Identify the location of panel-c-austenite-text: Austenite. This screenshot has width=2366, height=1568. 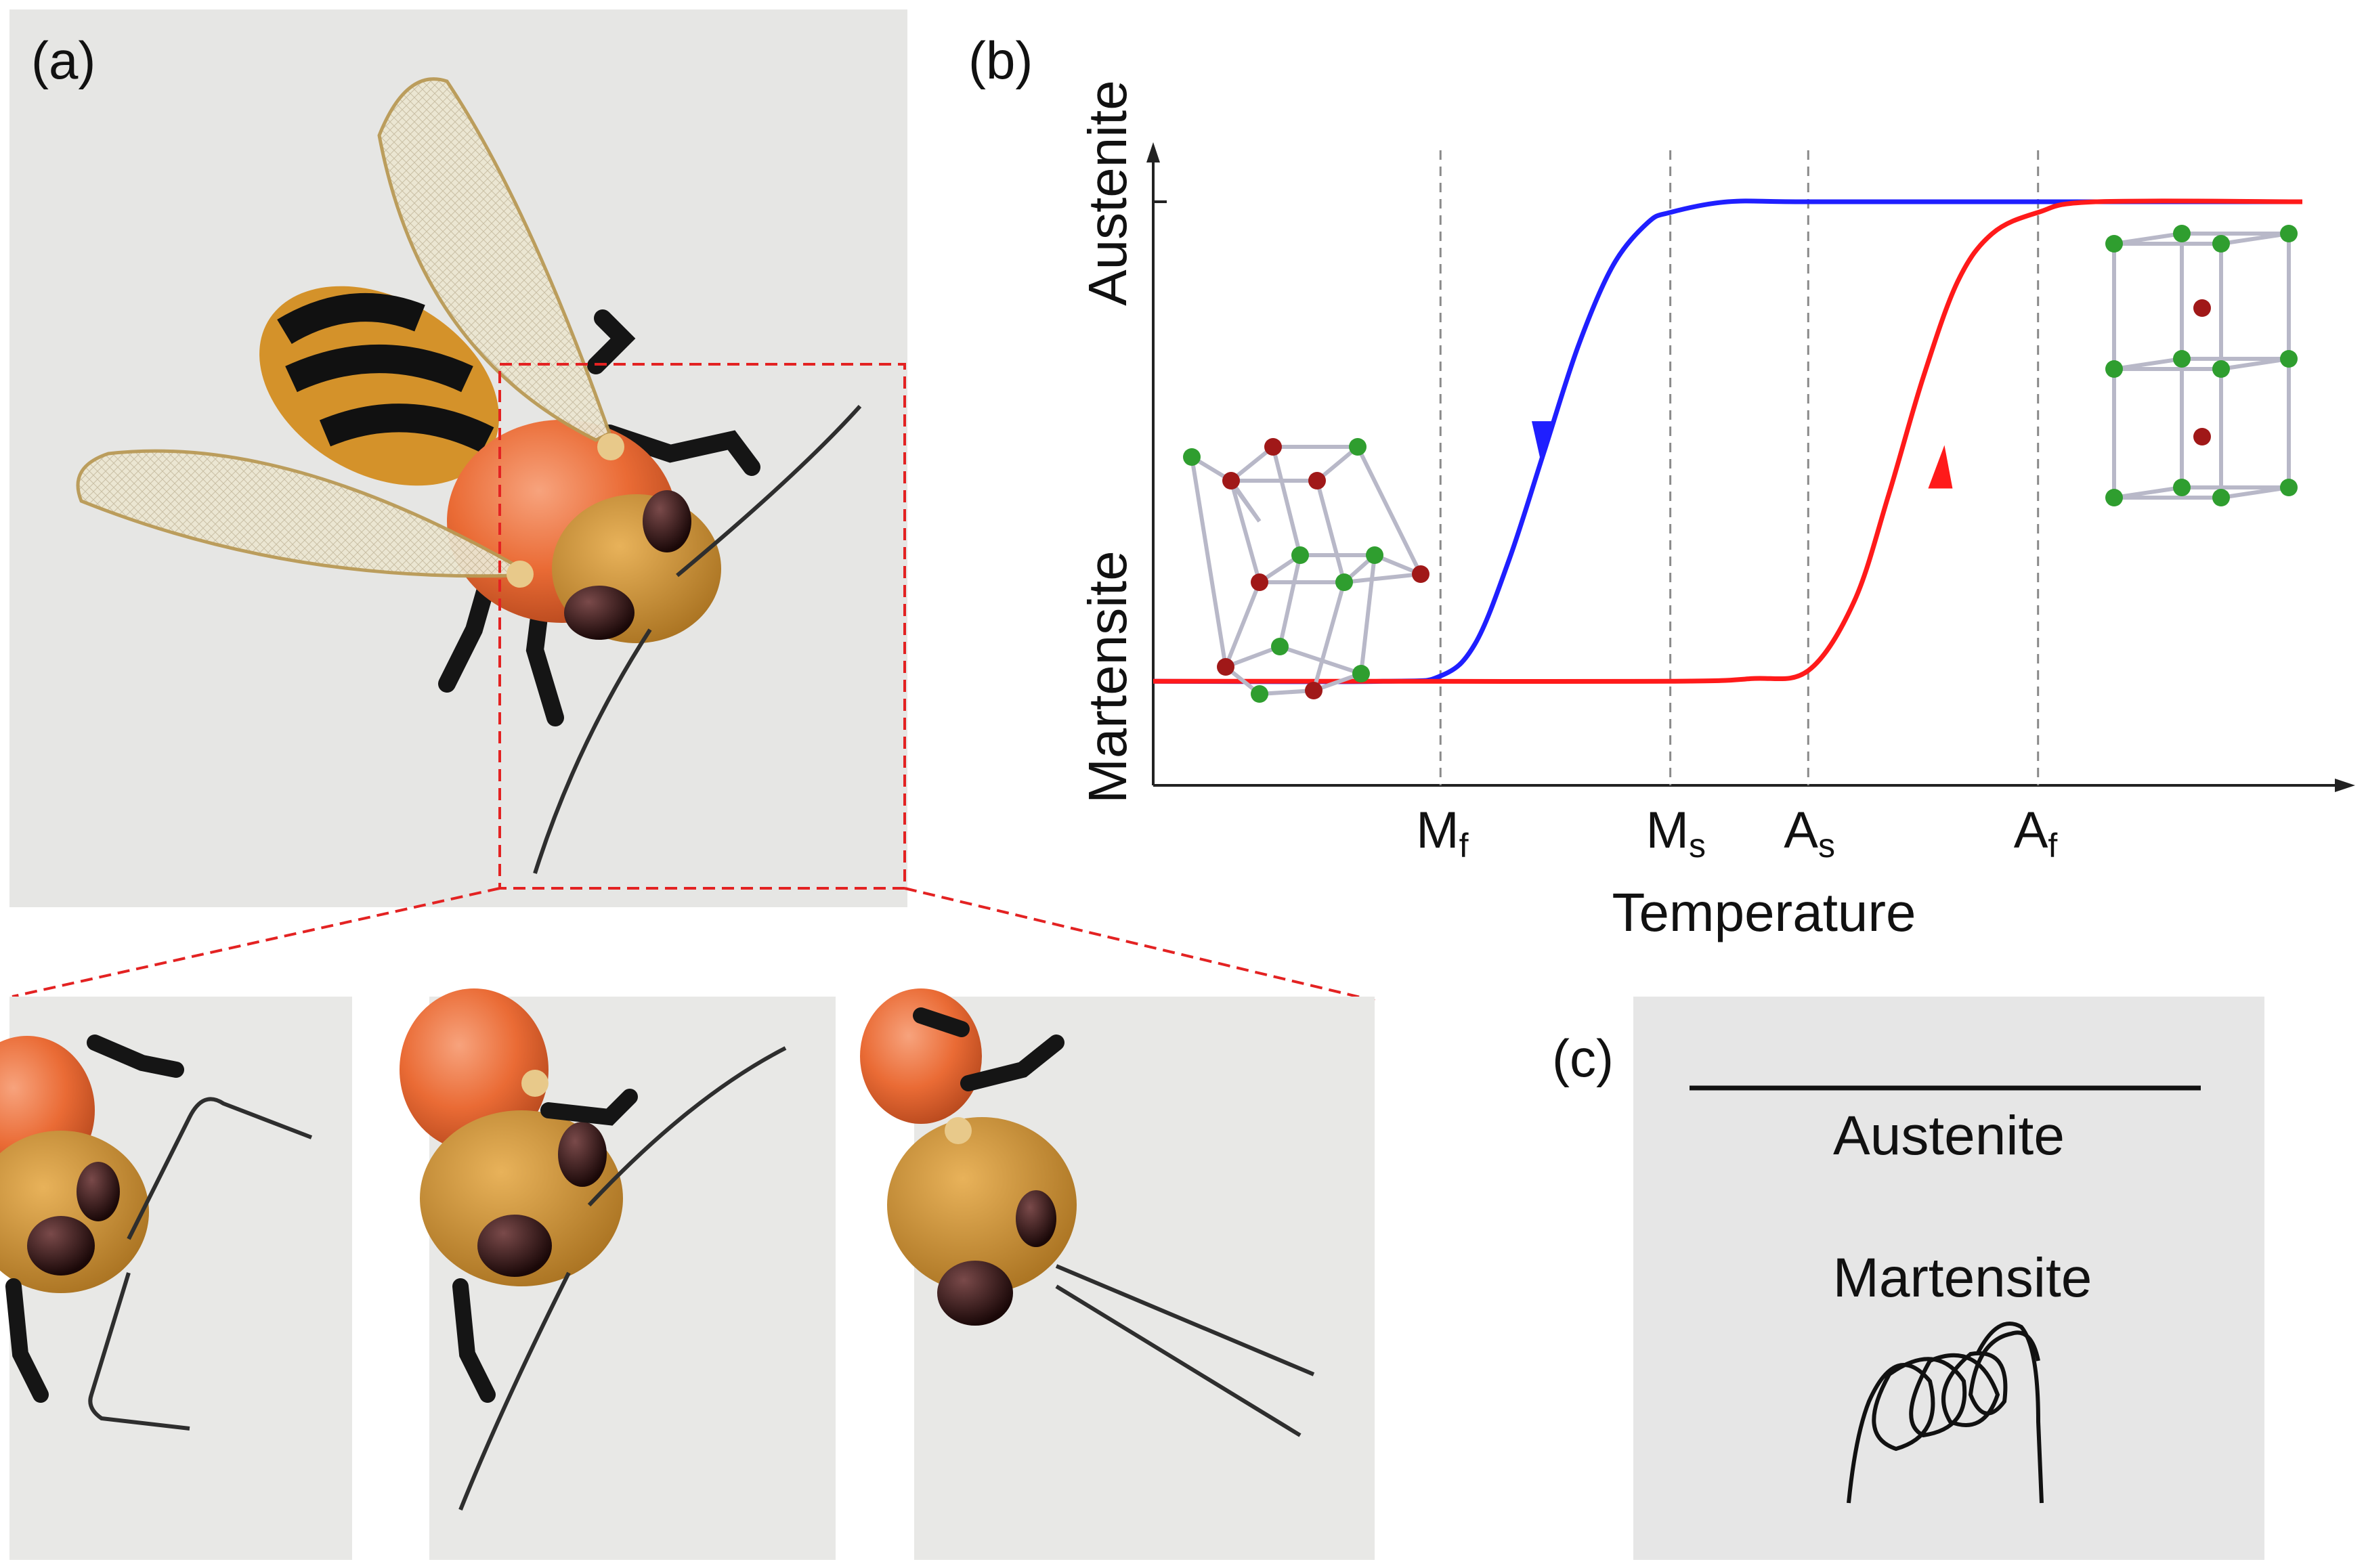
(1949, 1136).